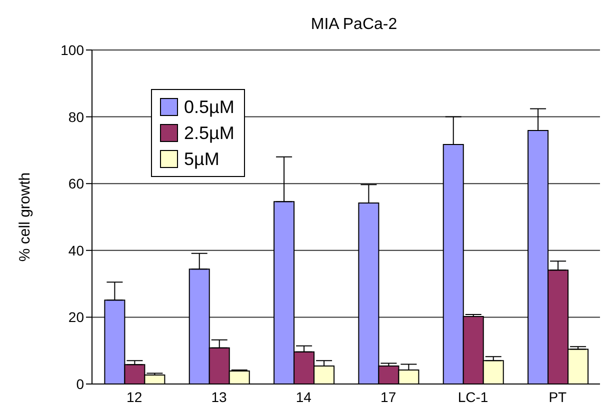 This screenshot has width=608, height=417. Describe the element at coordinates (558, 396) in the screenshot. I see `x-tick-label: PT` at that location.